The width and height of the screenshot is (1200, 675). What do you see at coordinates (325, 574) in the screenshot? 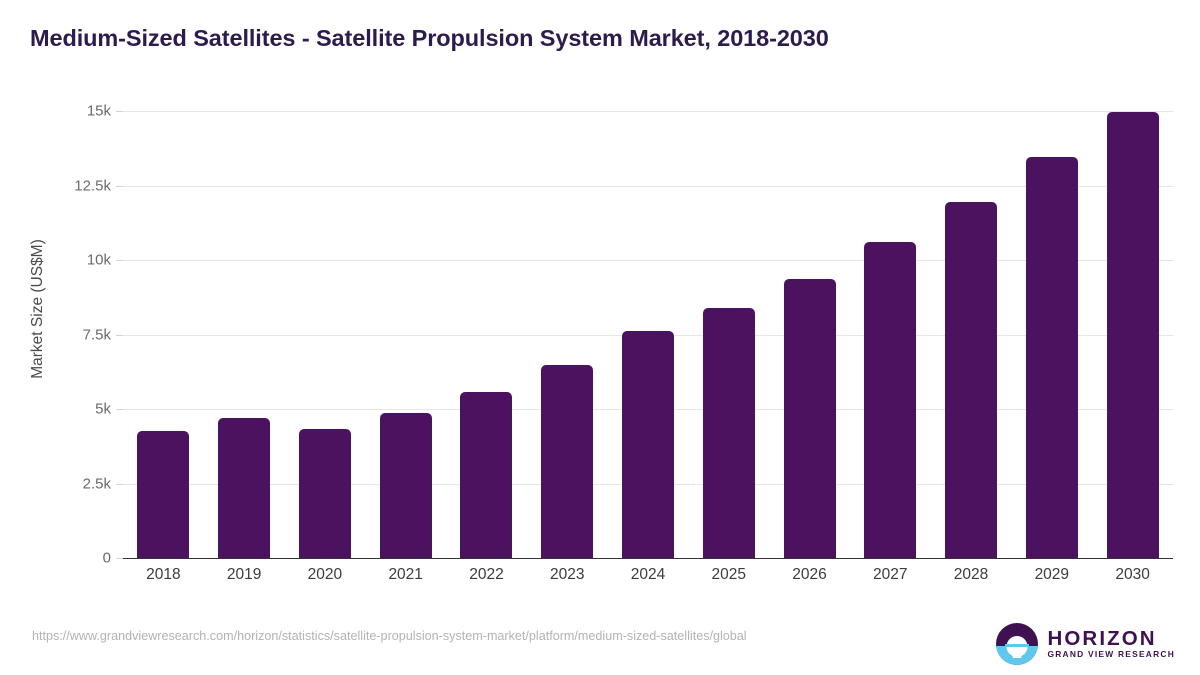
I see `x-tick-label: 2020` at bounding box center [325, 574].